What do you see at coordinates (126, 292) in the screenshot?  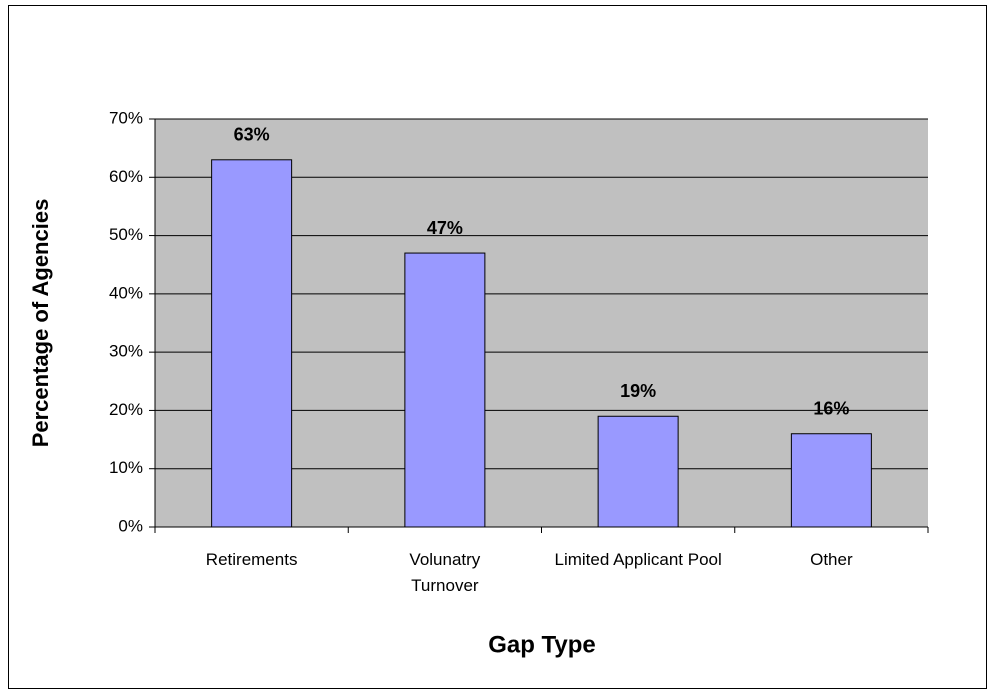 I see `y-tick-label: 40%` at bounding box center [126, 292].